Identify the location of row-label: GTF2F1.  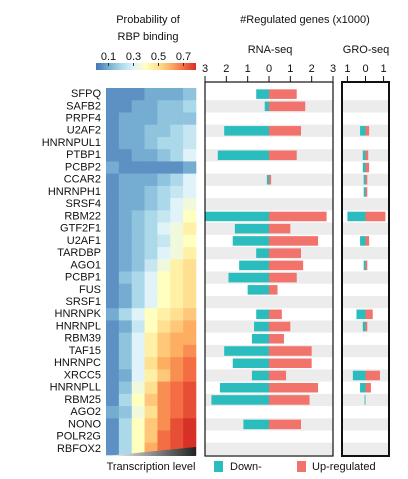
(80, 229).